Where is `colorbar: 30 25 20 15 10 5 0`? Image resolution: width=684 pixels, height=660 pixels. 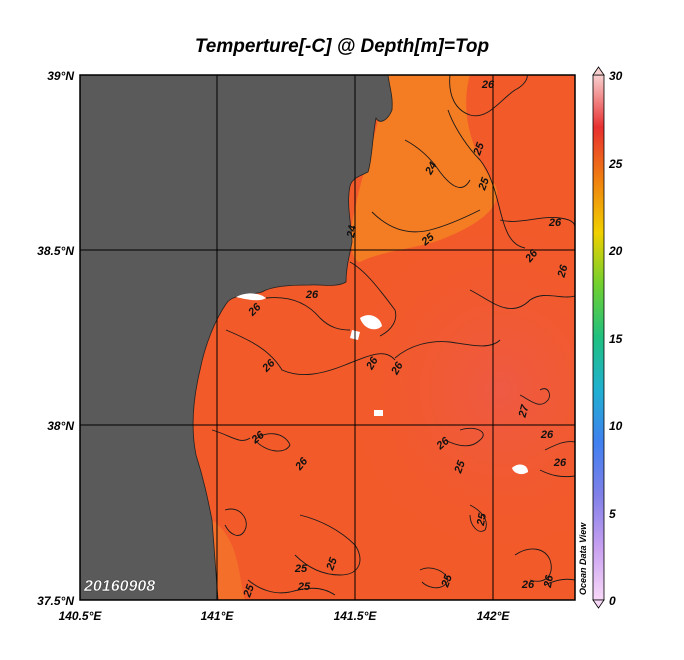 colorbar: 30 25 20 15 10 5 0 is located at coordinates (607, 337).